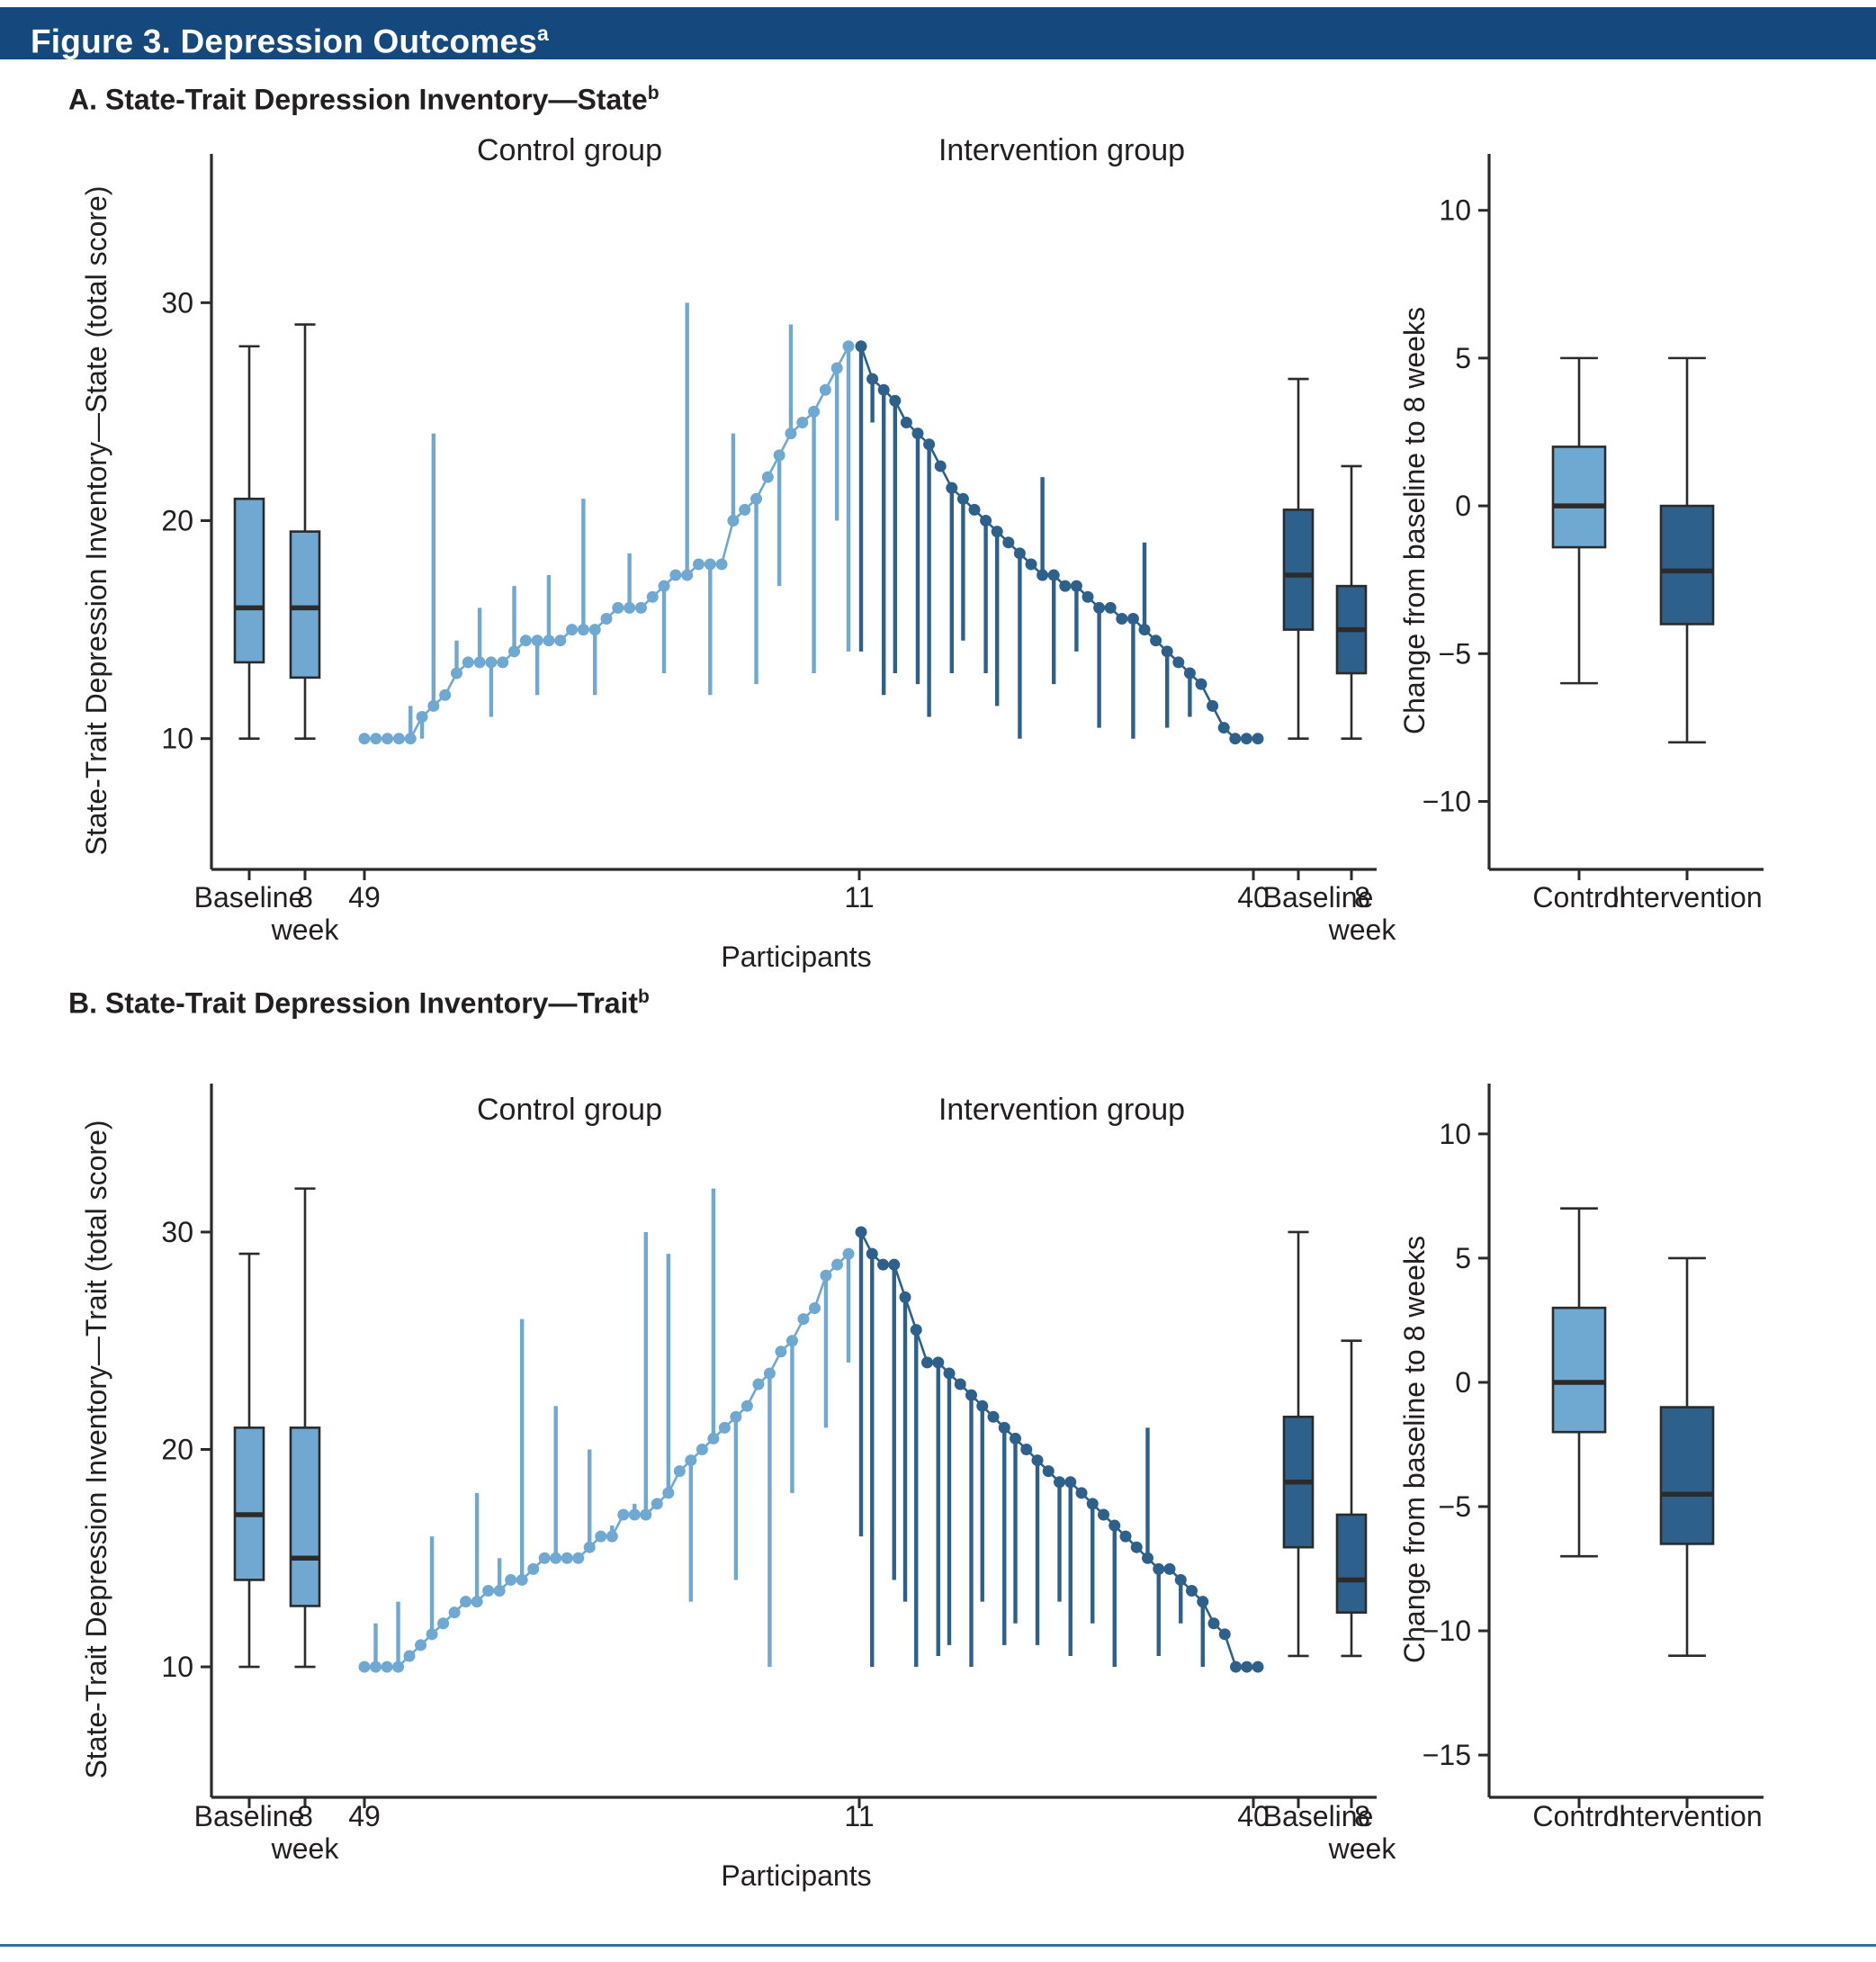 The height and width of the screenshot is (1962, 1876). I want to click on bottom-divider, so click(938, 1946).